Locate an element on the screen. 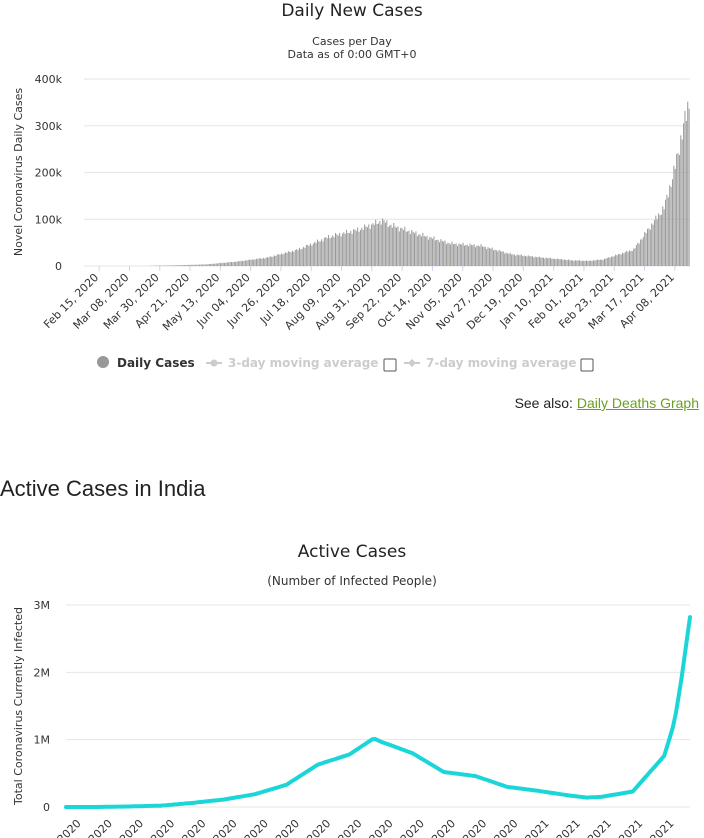  legend-3day-average: 3-day moving average is located at coordinates (292, 363).